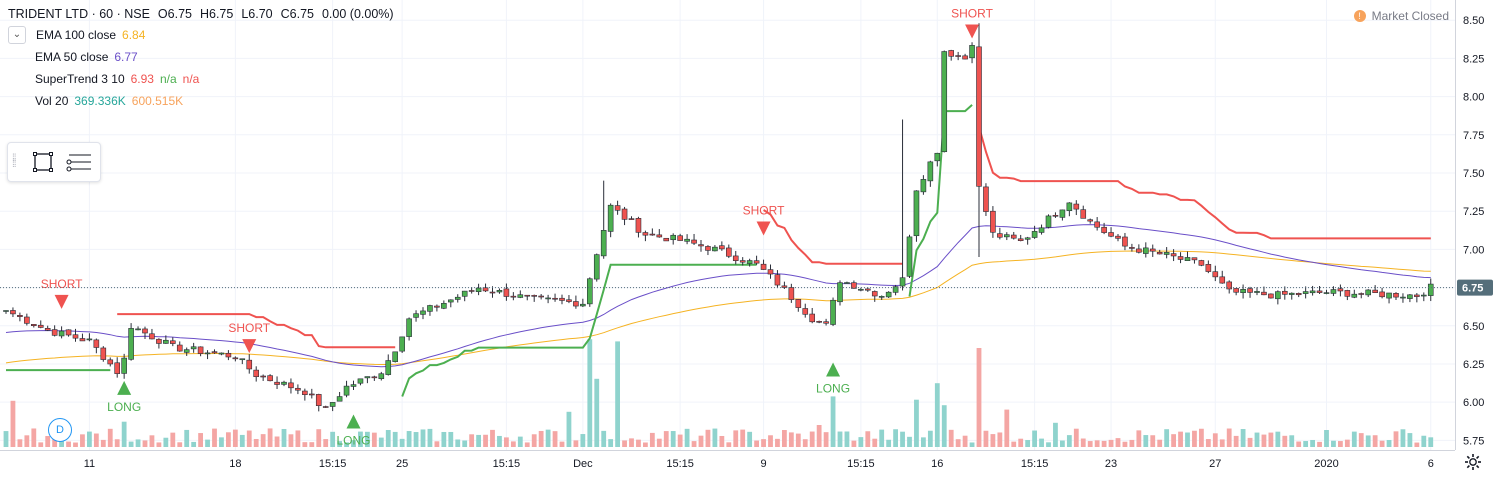 The width and height of the screenshot is (1494, 478). What do you see at coordinates (43, 162) in the screenshot?
I see `rectangle-tool-icon` at bounding box center [43, 162].